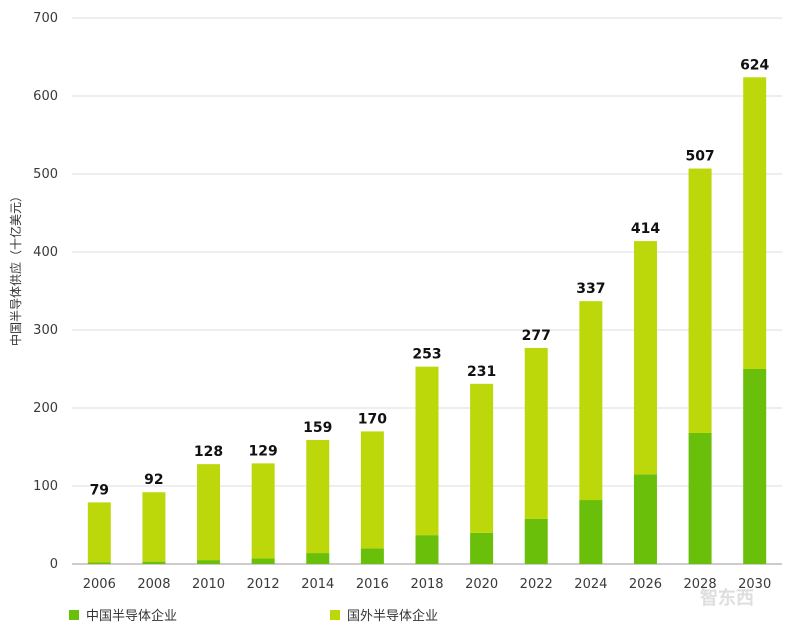 The width and height of the screenshot is (800, 628). Describe the element at coordinates (427, 451) in the screenshot. I see `bar-foreign-2018` at that location.